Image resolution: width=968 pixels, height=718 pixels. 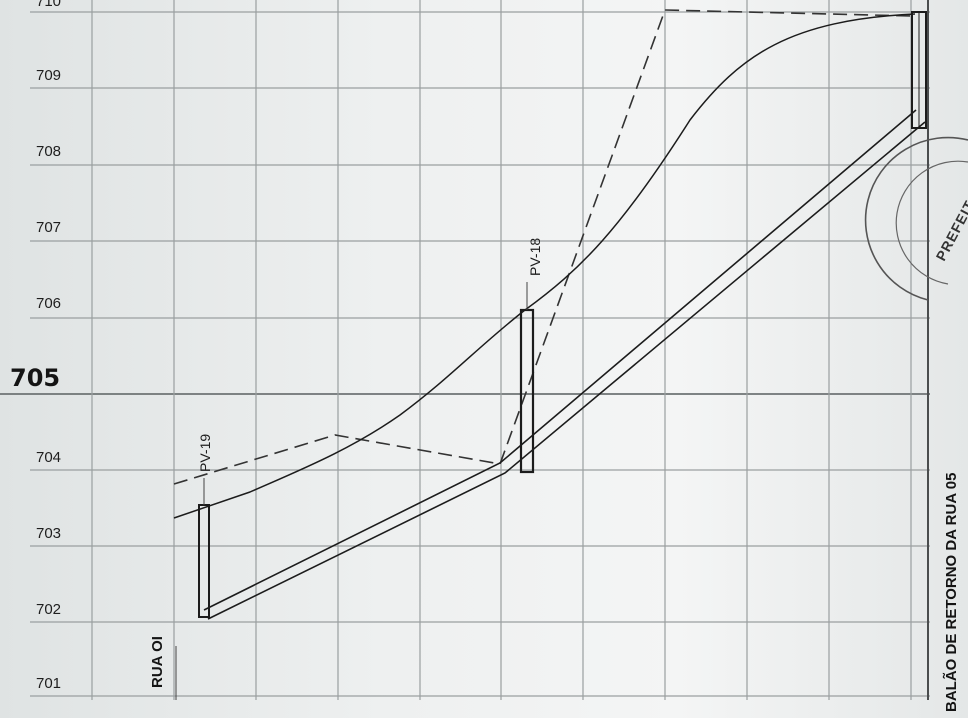 I want to click on elev-710: 710, so click(x=48, y=5).